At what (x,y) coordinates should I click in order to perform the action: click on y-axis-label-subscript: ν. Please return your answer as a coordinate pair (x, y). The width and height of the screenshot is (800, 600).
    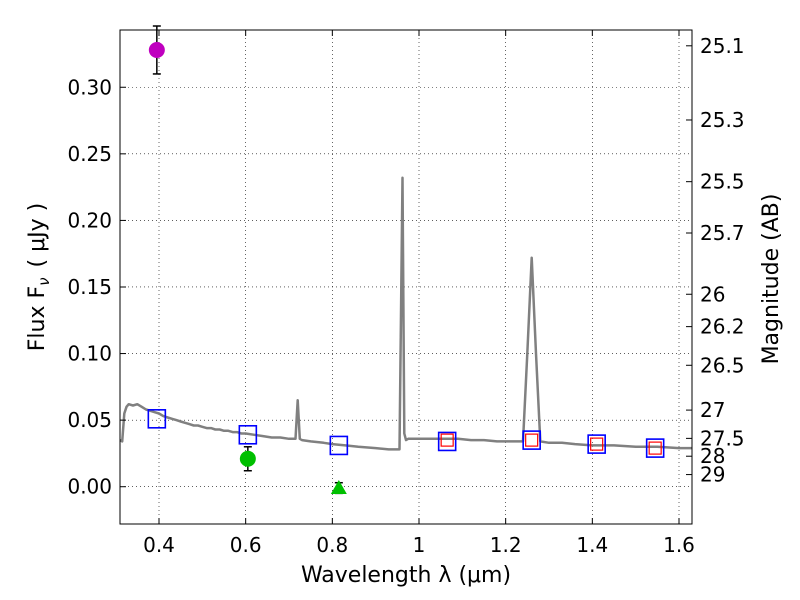
    Looking at the image, I should click on (44, 281).